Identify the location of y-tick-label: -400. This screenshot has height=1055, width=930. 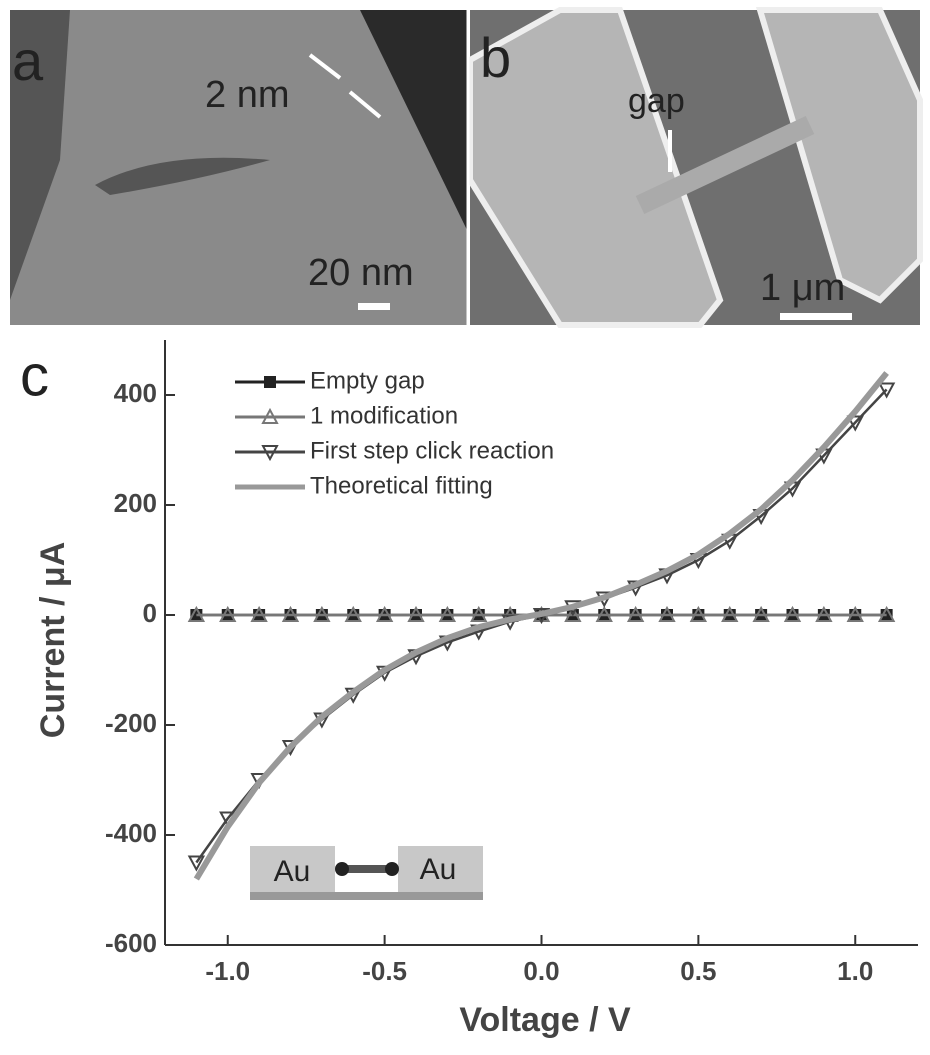
(131, 833).